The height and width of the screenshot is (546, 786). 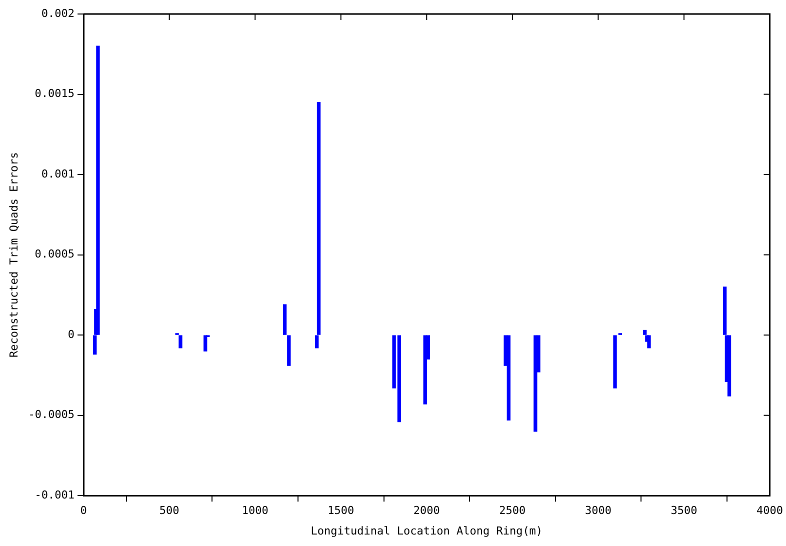 I want to click on y-tick-label: -0.001, so click(x=54, y=495).